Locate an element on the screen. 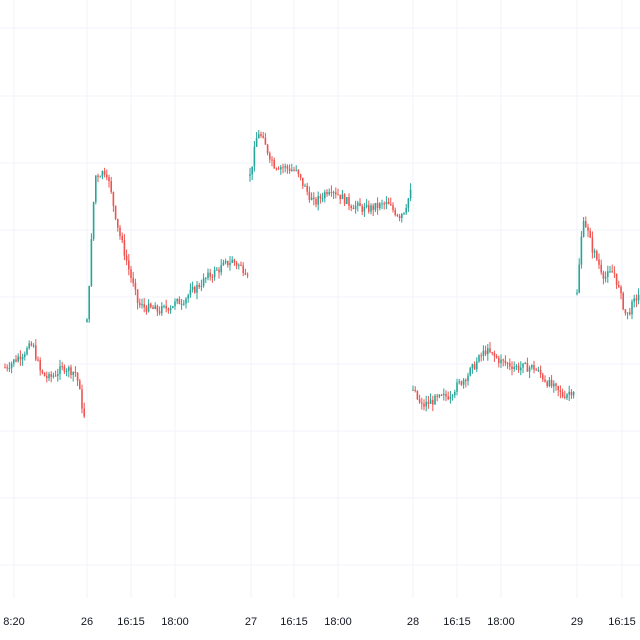 The image size is (640, 640). x-tick-label: 29 is located at coordinates (577, 622).